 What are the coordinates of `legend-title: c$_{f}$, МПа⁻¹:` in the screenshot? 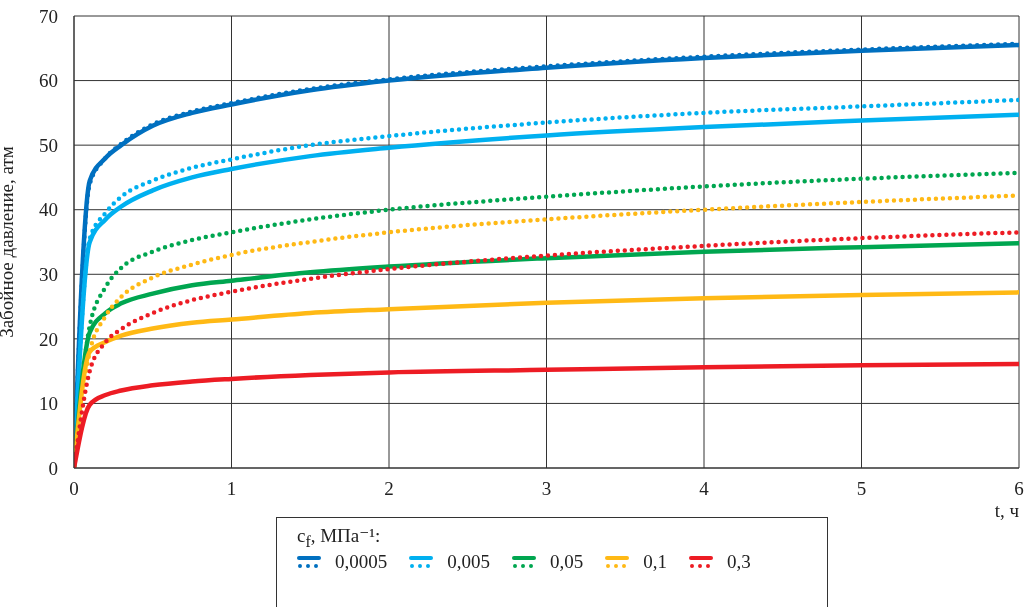 It's located at (339, 537).